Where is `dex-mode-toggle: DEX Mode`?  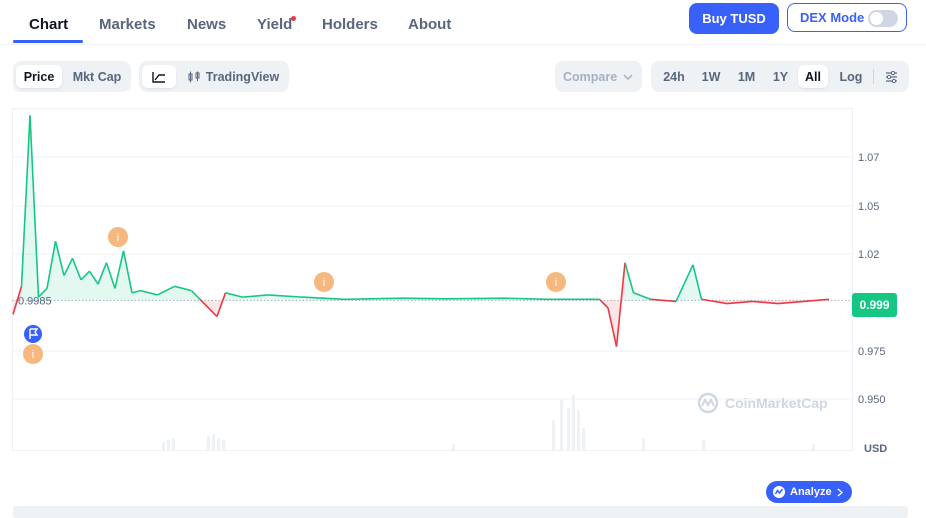
dex-mode-toggle: DEX Mode is located at coordinates (847, 17).